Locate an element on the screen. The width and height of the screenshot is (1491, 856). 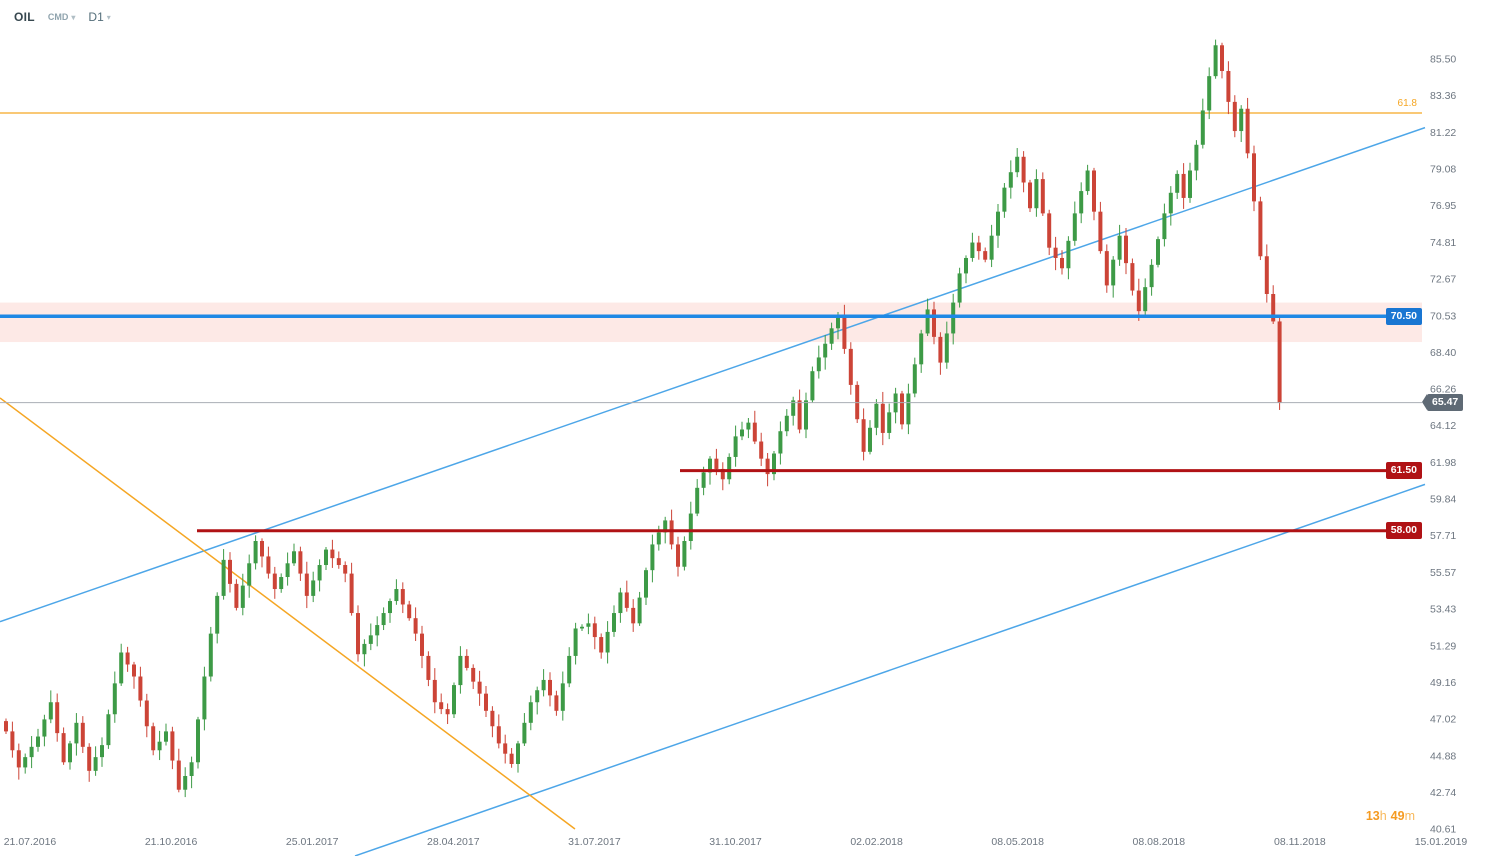
svg-text: 76.95 is located at coordinates (1443, 206).